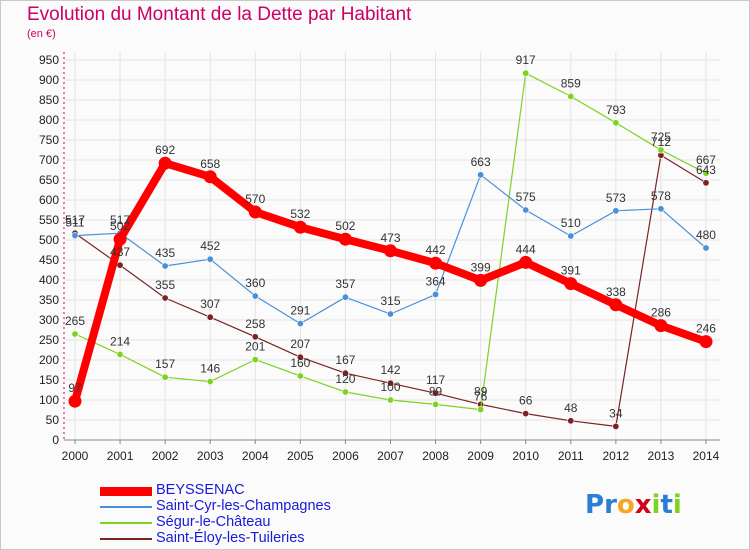 The width and height of the screenshot is (750, 550). What do you see at coordinates (300, 456) in the screenshot?
I see `x-tick-label: 2005` at bounding box center [300, 456].